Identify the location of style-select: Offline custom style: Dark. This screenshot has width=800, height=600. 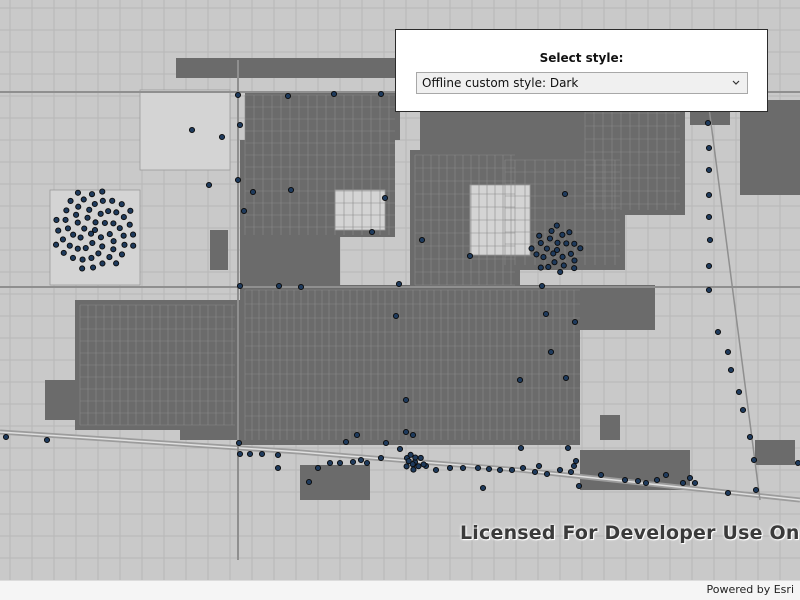
(582, 83).